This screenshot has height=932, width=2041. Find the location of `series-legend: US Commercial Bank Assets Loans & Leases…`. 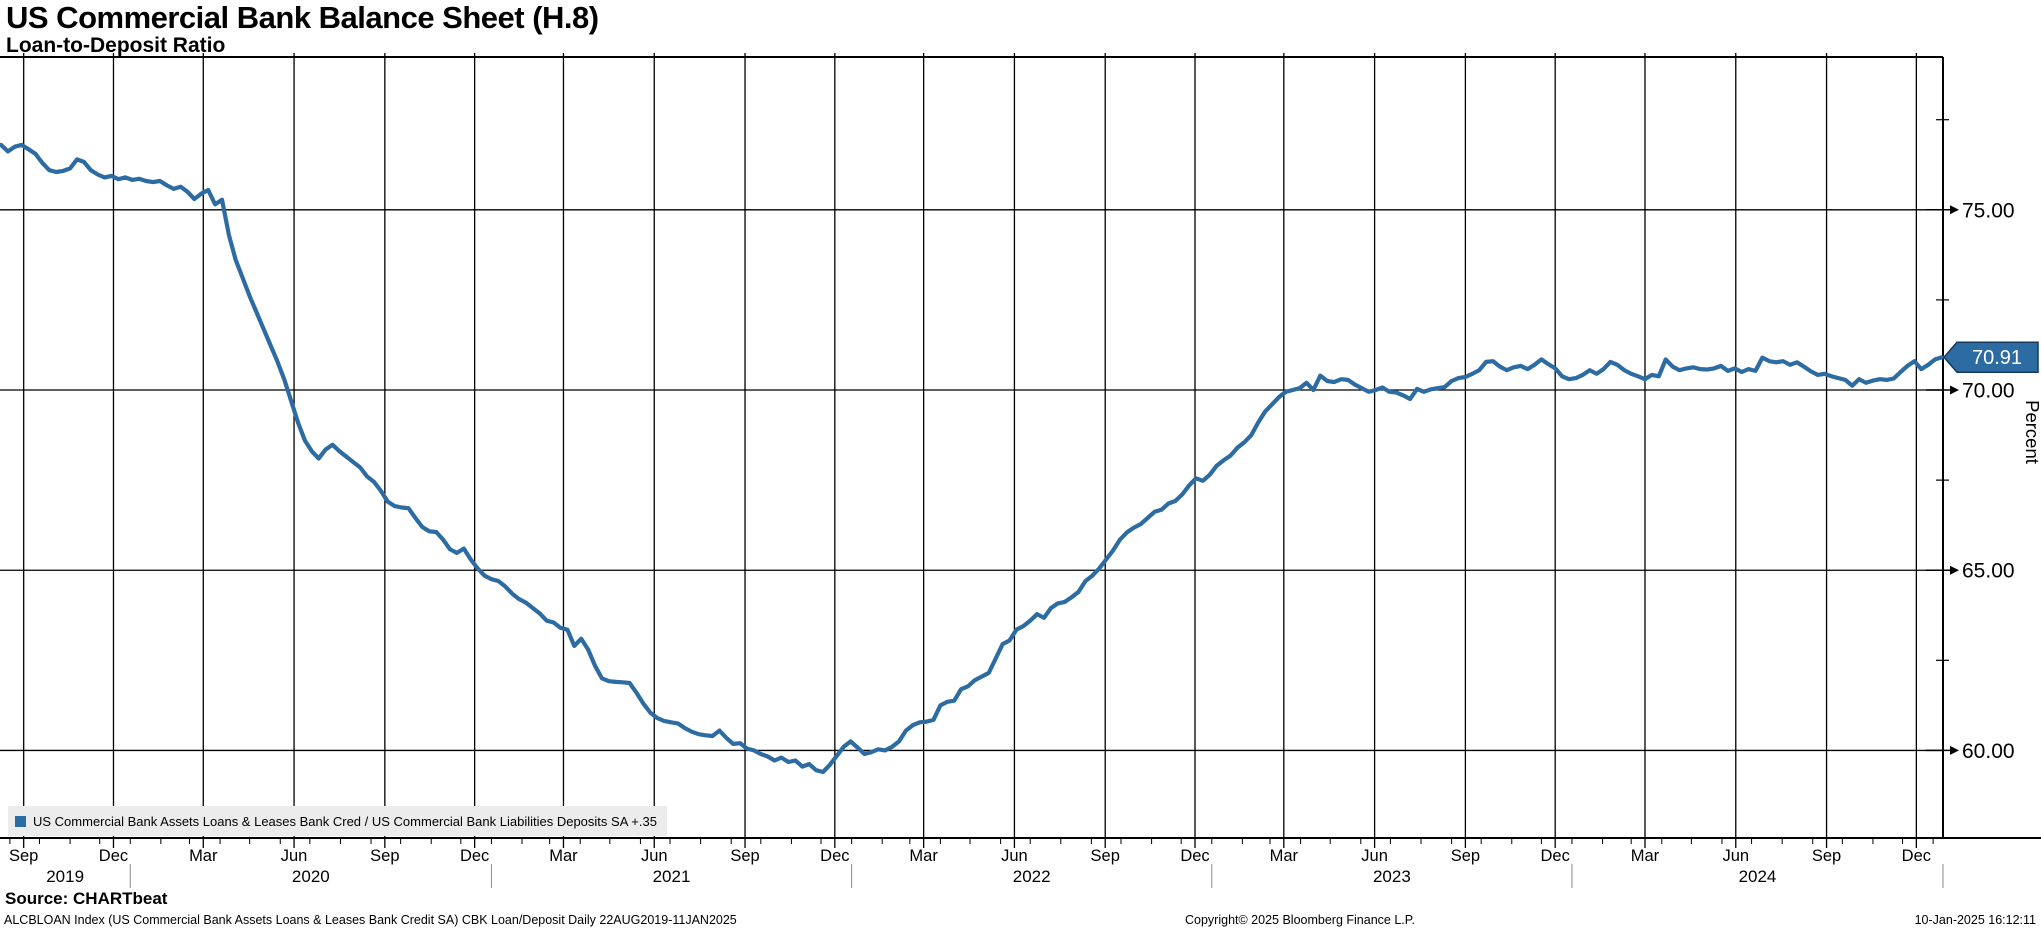

series-legend: US Commercial Bank Assets Loans & Leases… is located at coordinates (337, 821).